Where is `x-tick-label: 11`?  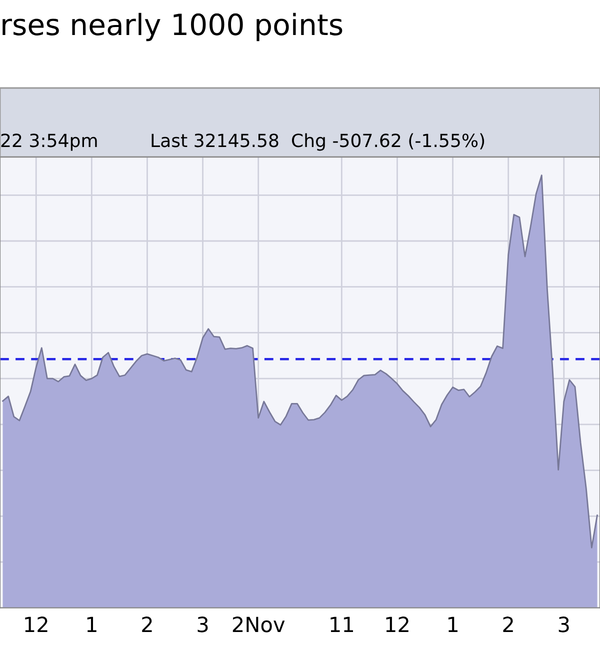 x-tick-label: 11 is located at coordinates (341, 624).